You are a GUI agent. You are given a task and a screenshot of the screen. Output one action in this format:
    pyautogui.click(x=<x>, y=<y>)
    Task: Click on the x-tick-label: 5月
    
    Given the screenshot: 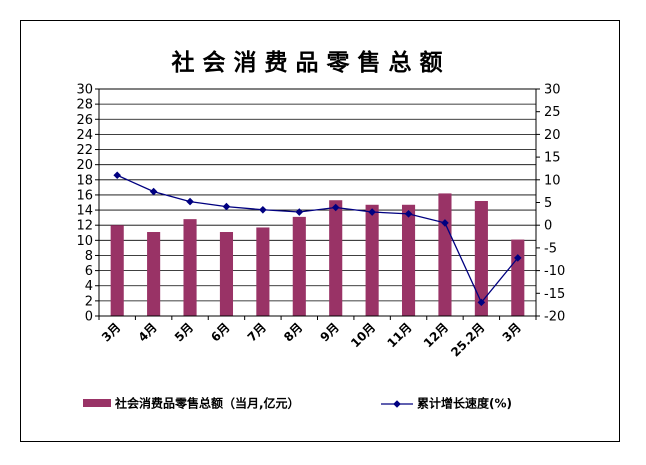 What is the action you would take?
    pyautogui.click(x=184, y=332)
    